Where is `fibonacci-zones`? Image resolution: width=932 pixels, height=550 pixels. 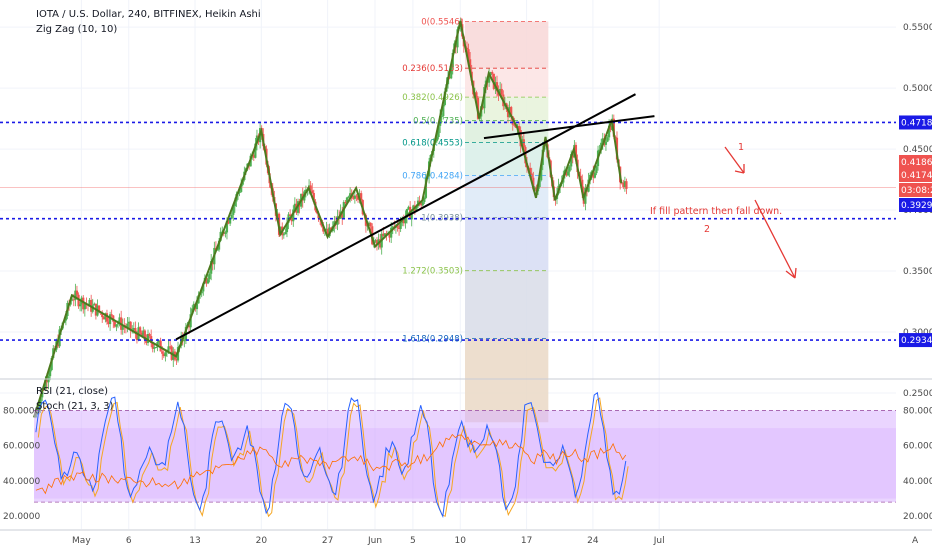
fibonacci-zones is located at coordinates (507, 222).